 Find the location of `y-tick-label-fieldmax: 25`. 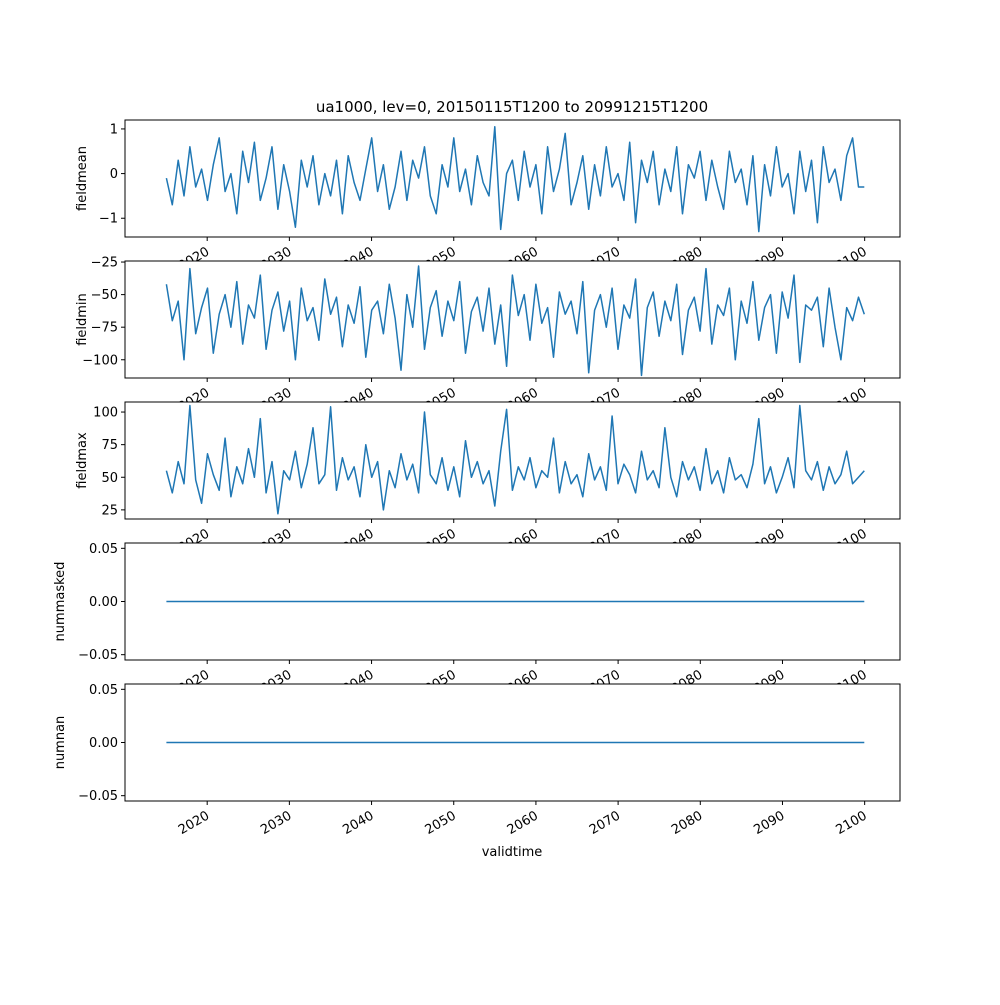

y-tick-label-fieldmax: 25 is located at coordinates (109, 510).